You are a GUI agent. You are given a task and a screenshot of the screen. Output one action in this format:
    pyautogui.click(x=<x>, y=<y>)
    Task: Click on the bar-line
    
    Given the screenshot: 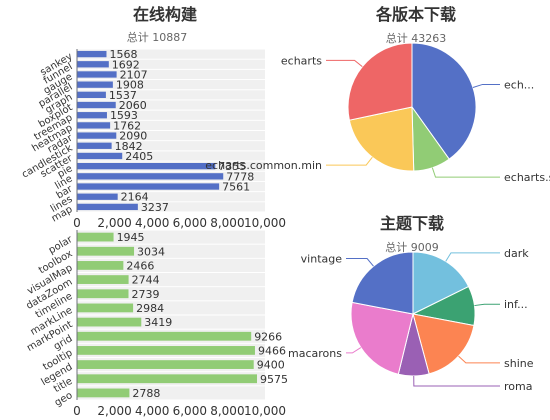 What is the action you would take?
    pyautogui.click(x=150, y=176)
    